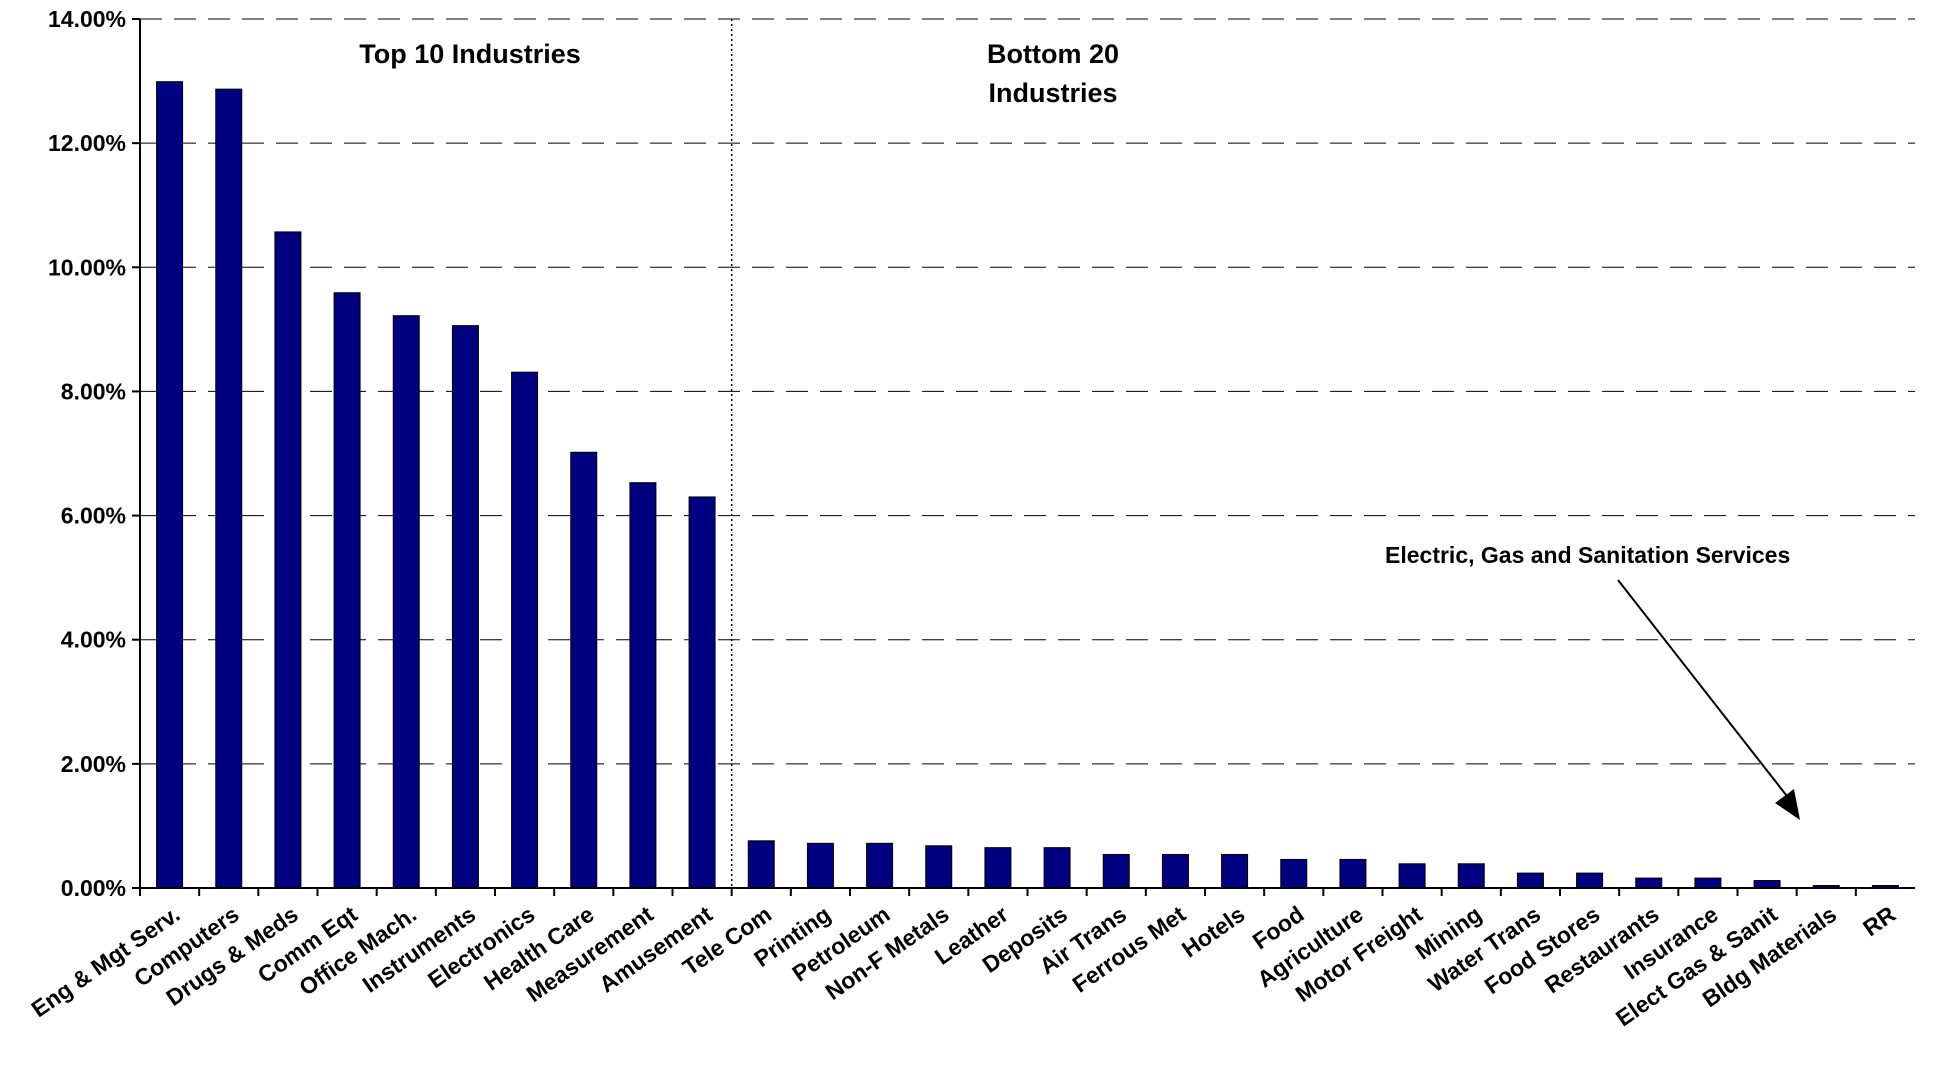 This screenshot has height=1082, width=1950. I want to click on callout-arrow-line, so click(1704, 690).